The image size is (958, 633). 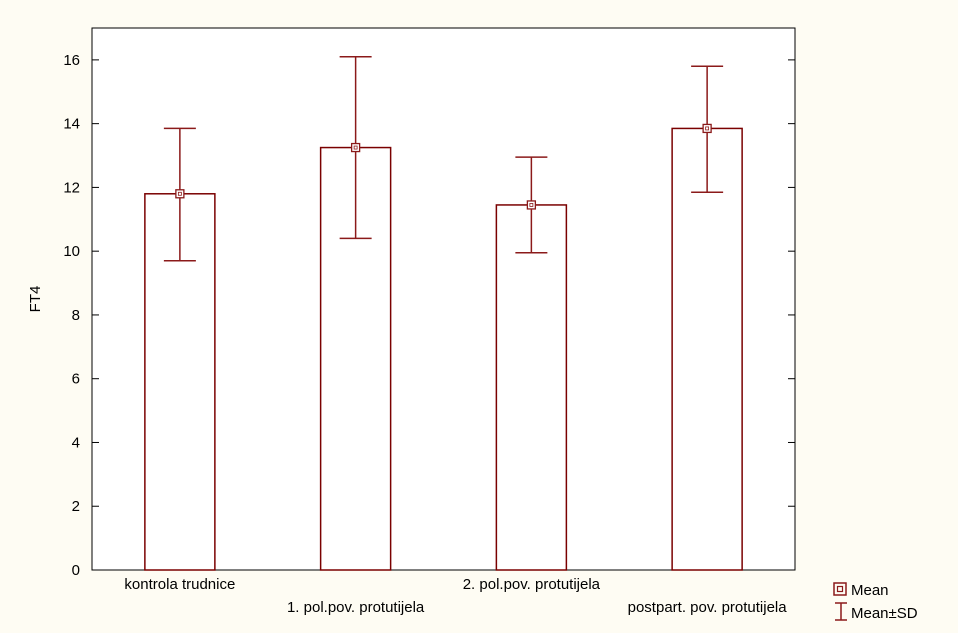 I want to click on y-axis-label: FT4, so click(x=35, y=299).